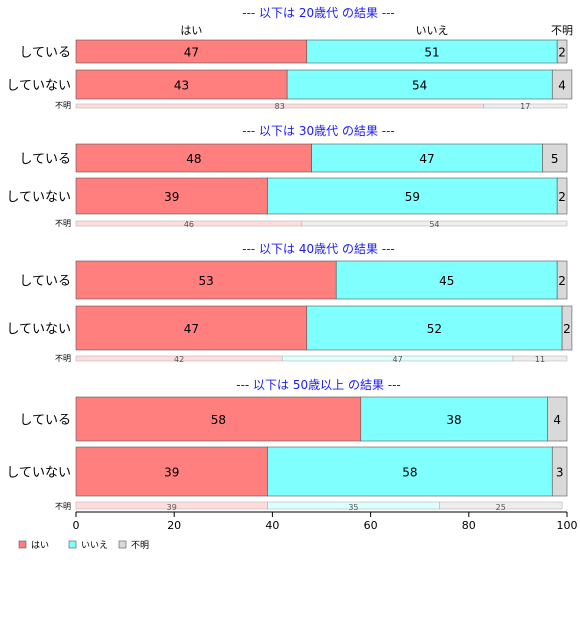 Image resolution: width=580 pixels, height=636 pixels. Describe the element at coordinates (318, 385) in the screenshot. I see `panel-title: --- 以下は 50歳以上 の結果 ---` at that location.